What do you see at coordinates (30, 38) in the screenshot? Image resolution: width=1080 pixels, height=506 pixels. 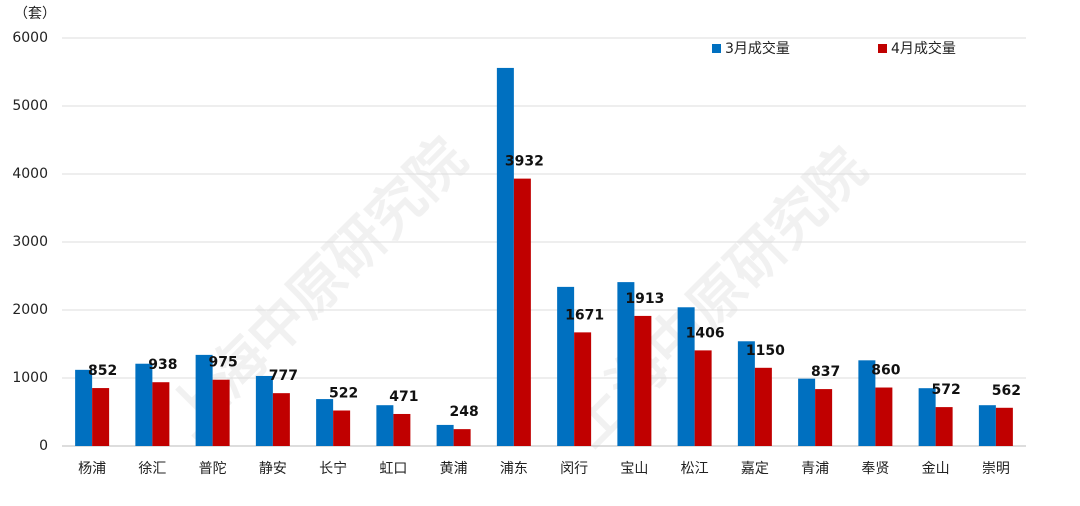 I see `y-tick-label: 6000` at bounding box center [30, 38].